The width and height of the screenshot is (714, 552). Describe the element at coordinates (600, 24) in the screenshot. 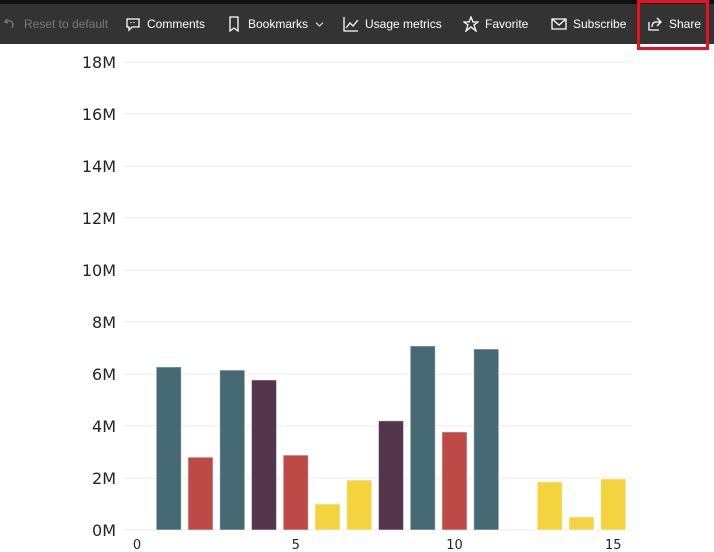

I see `subscribe-label: Subscribe` at that location.